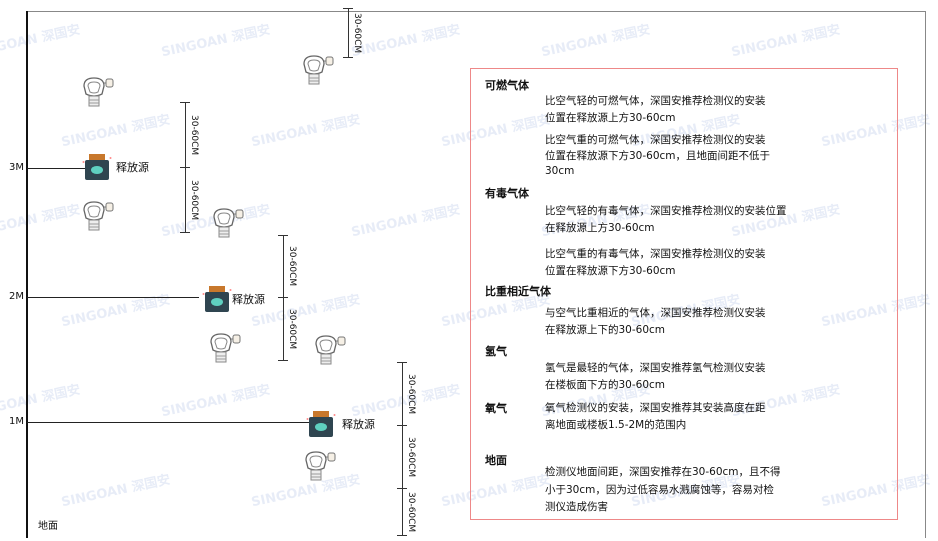  What do you see at coordinates (496, 408) in the screenshot?
I see `note-heading: 氧气` at bounding box center [496, 408].